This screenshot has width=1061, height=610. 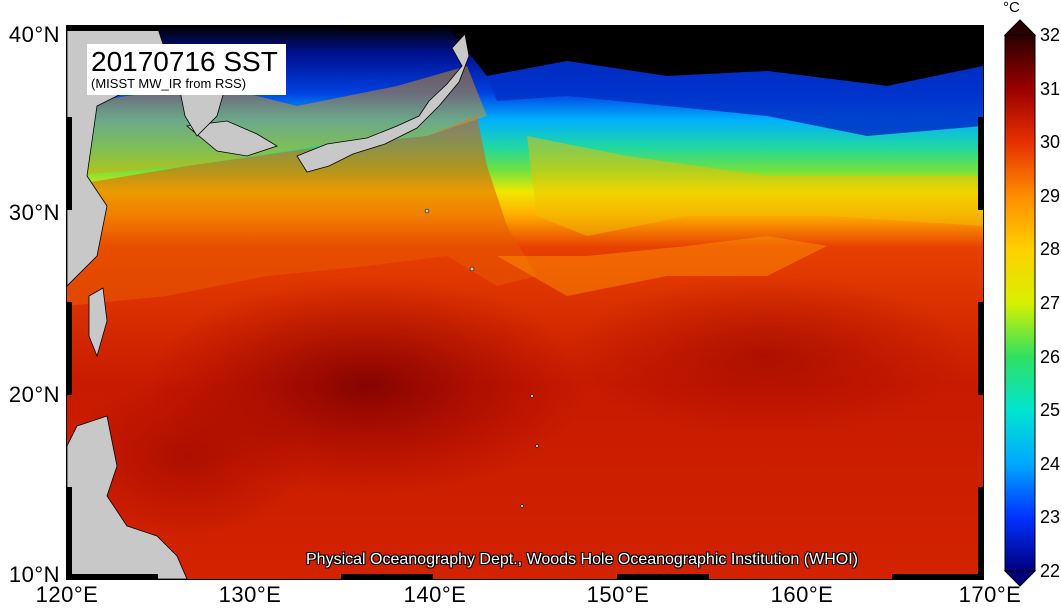 I want to click on colorbar-tick-label: 23, so click(x=1050, y=517).